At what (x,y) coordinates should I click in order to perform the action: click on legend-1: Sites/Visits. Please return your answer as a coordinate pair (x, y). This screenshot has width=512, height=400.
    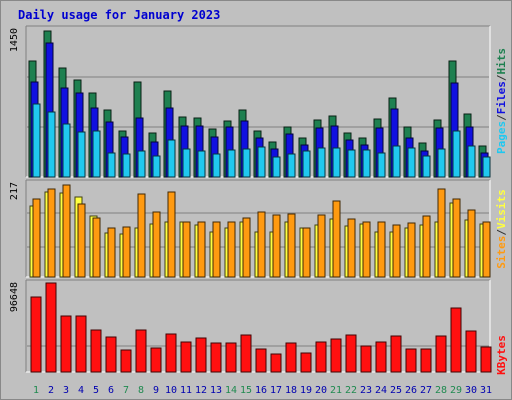
    Looking at the image, I should click on (501, 229).